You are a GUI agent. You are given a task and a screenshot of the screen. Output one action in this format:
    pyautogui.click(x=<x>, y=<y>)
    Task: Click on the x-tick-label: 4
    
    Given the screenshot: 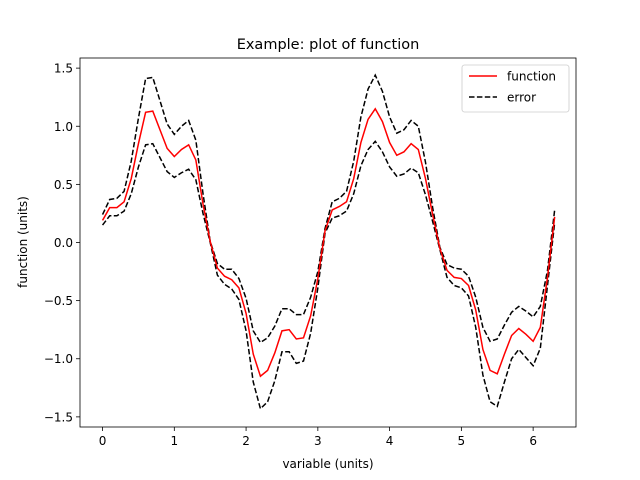 What is the action you would take?
    pyautogui.click(x=390, y=441)
    